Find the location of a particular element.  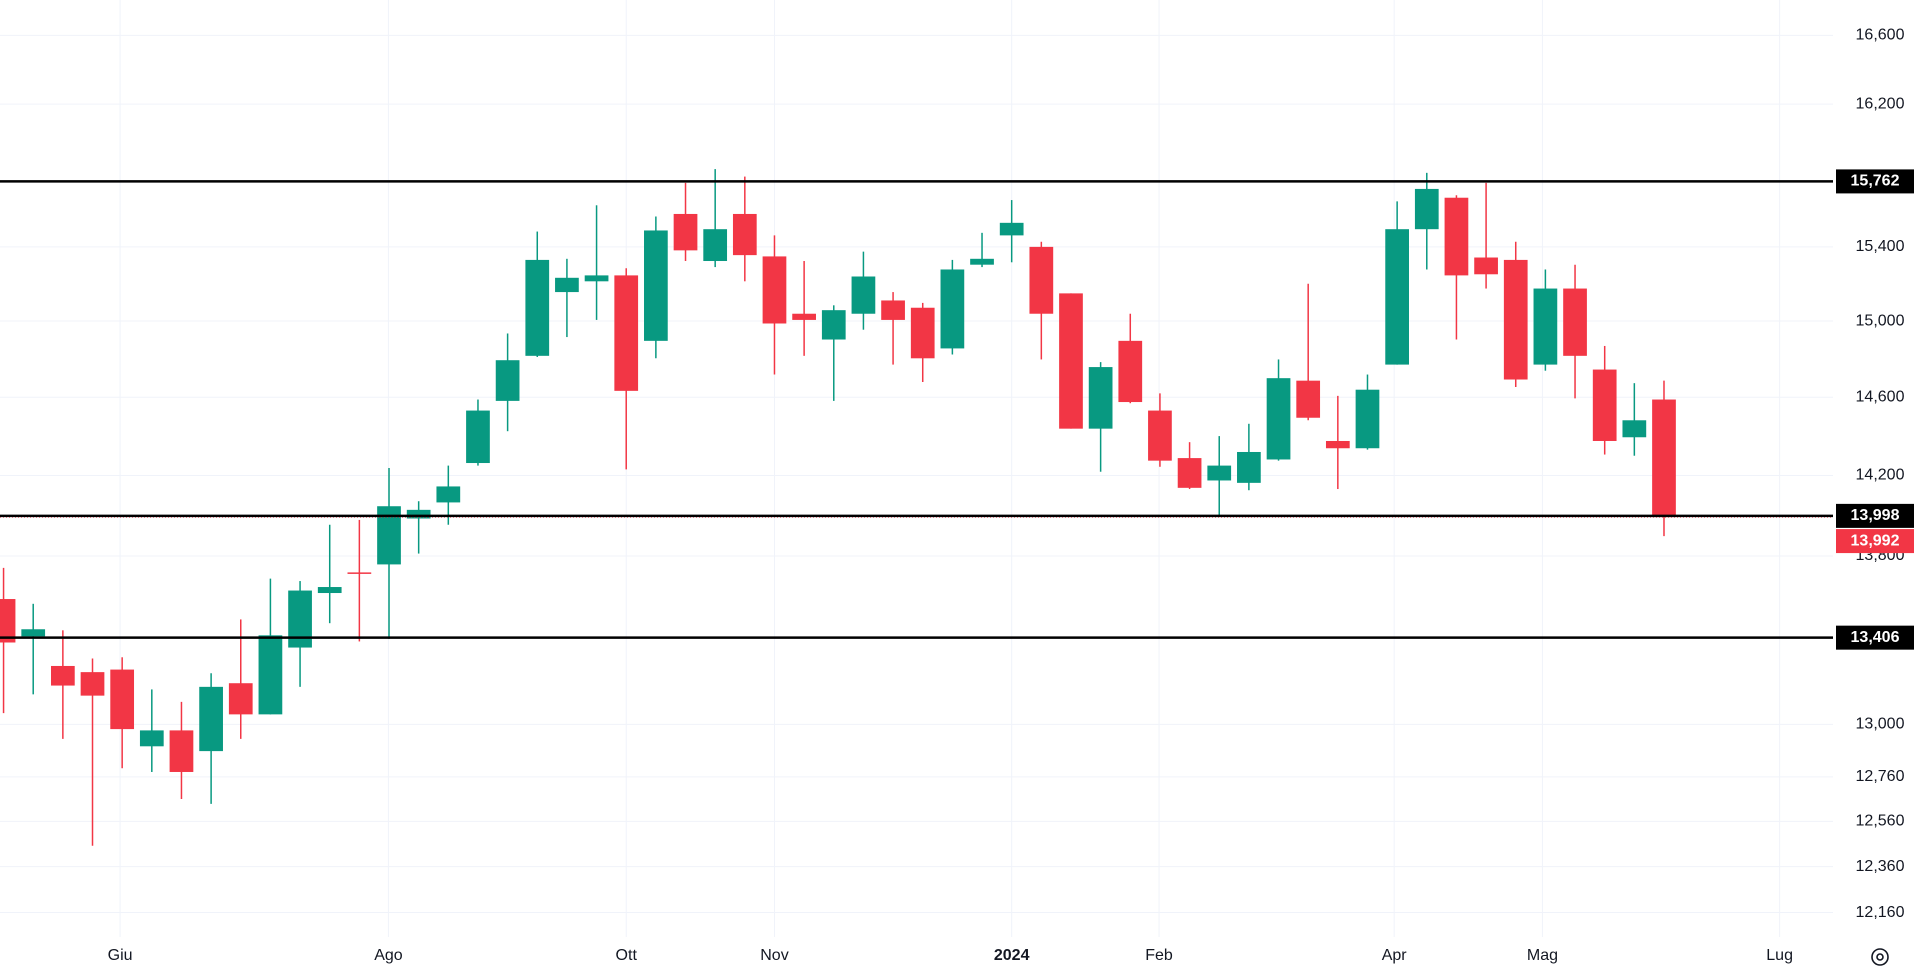

x-tick-label: Mag is located at coordinates (1542, 955).